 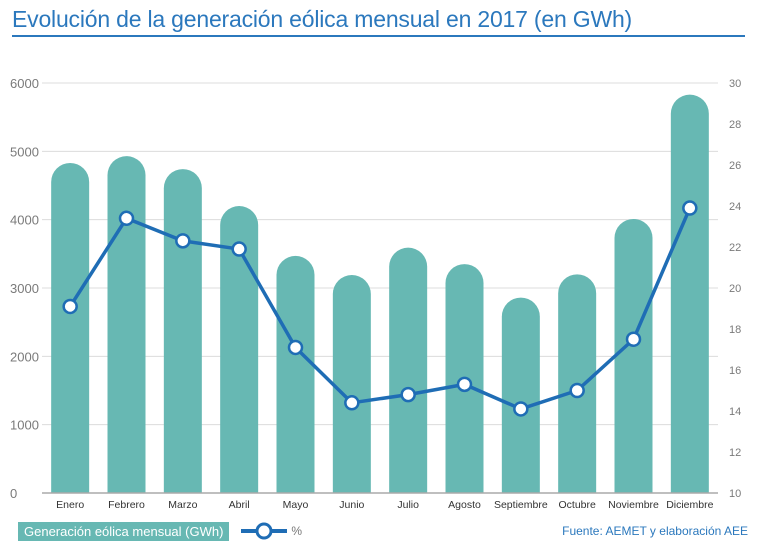 I want to click on legend-line-series: %, so click(x=271, y=531).